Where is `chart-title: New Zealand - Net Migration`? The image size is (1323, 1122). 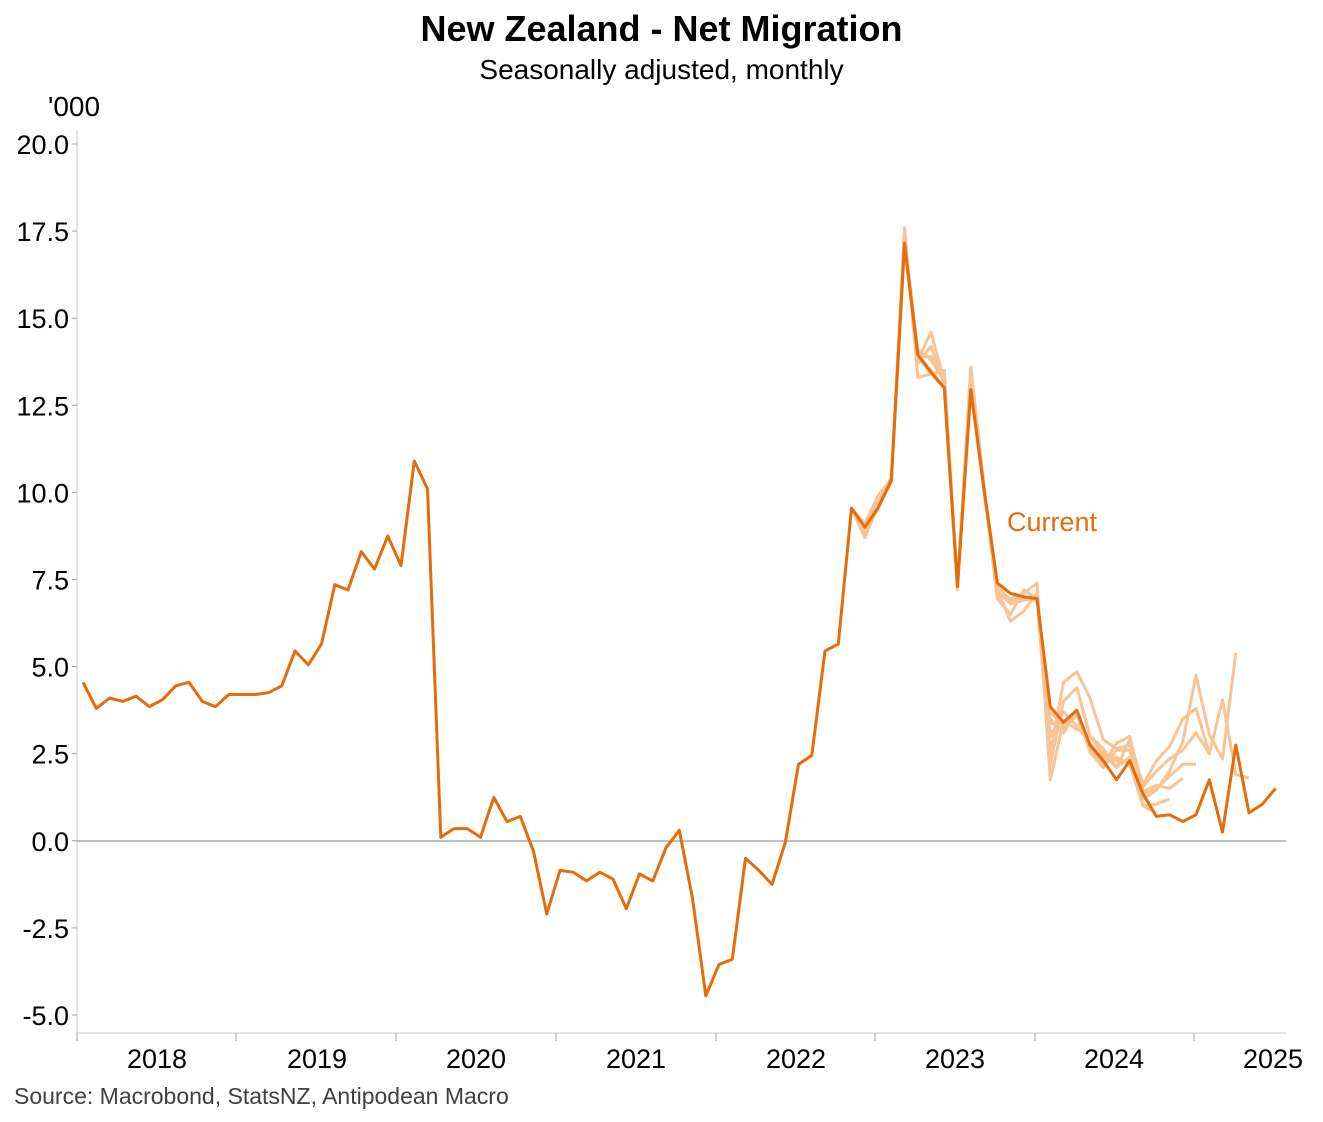
chart-title: New Zealand - Net Migration is located at coordinates (661, 28).